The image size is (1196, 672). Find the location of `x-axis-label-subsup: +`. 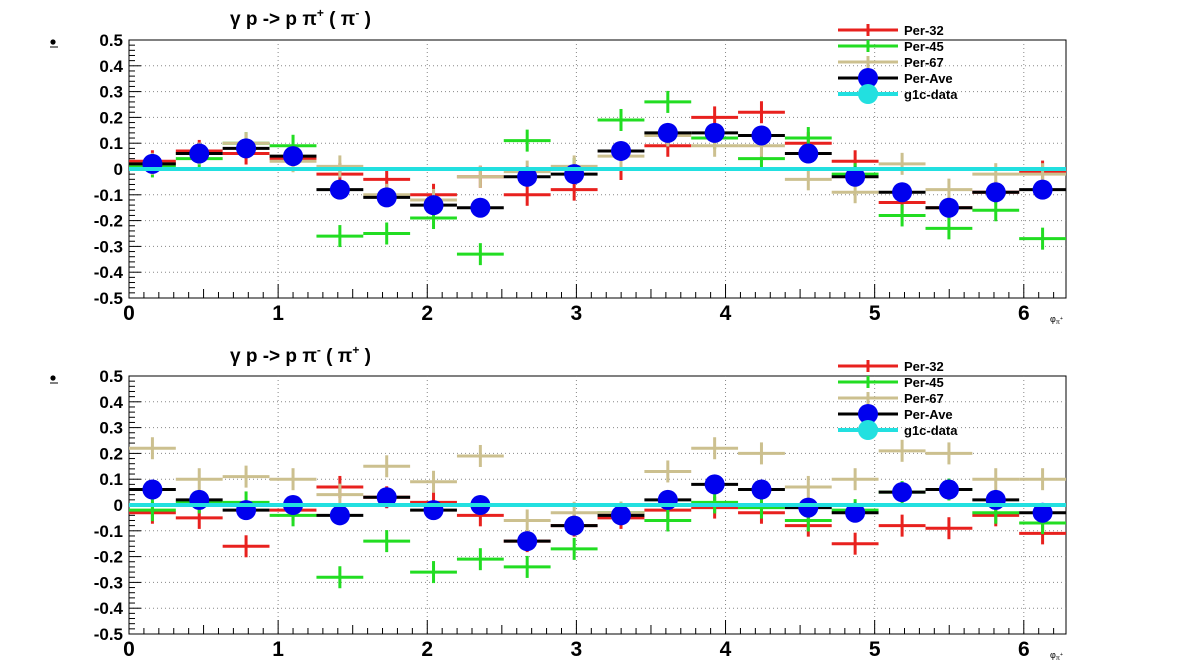

x-axis-label-subsup: + is located at coordinates (1061, 319).